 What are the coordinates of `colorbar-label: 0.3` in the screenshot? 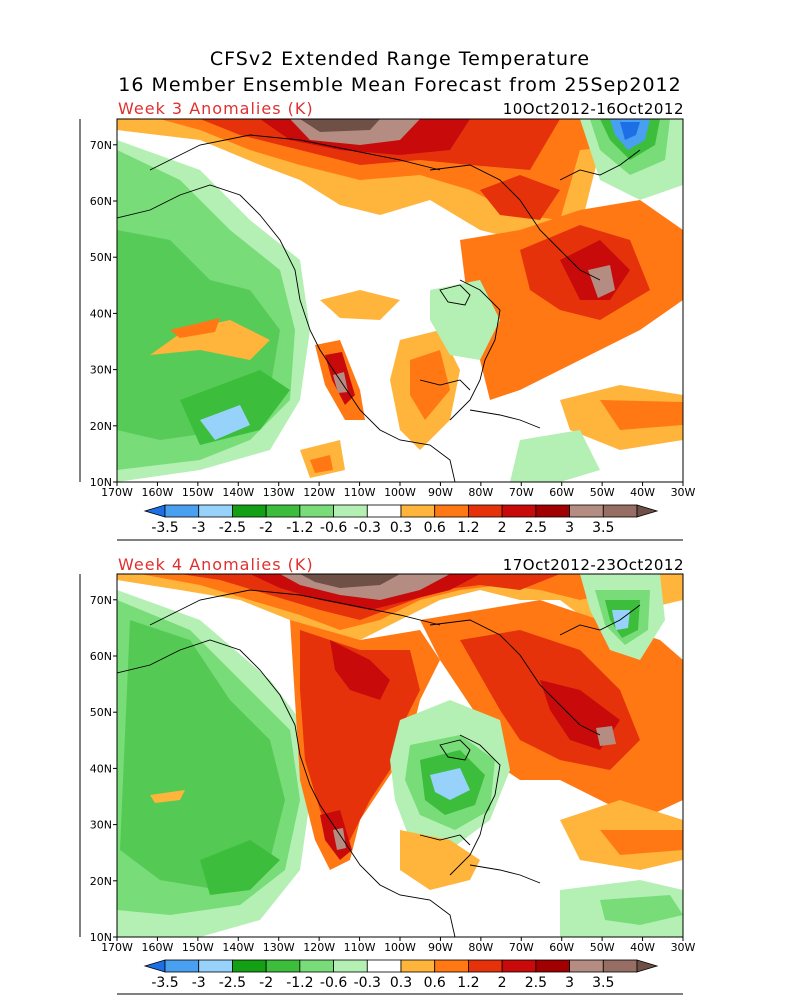 It's located at (401, 528).